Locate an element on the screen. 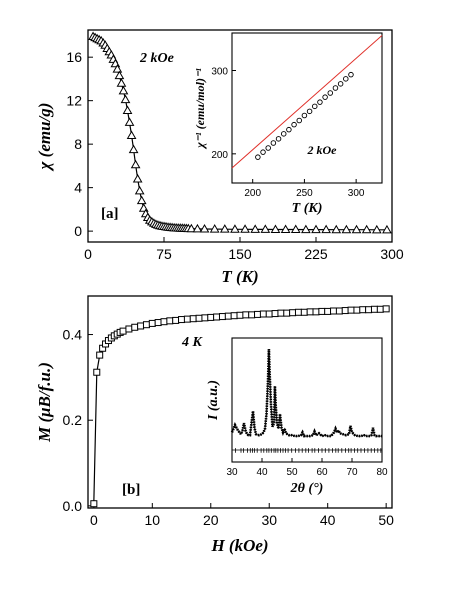 This screenshot has width=463, height=599. panel-b-xlabel: H (kOe) is located at coordinates (239, 545).